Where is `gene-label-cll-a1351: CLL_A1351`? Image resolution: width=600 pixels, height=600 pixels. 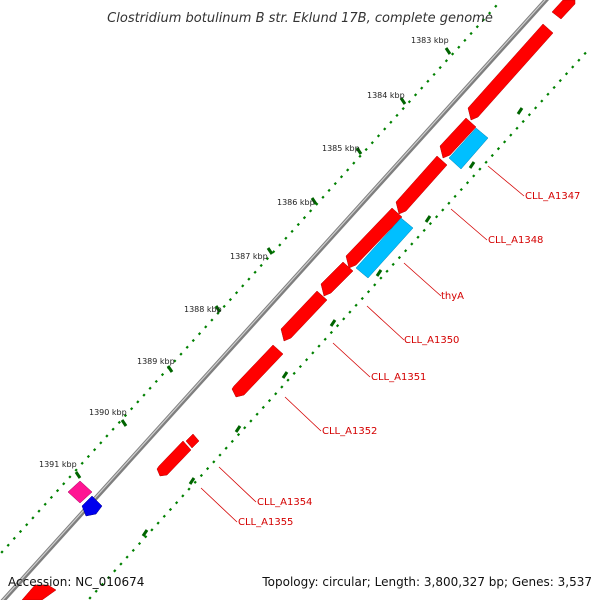
gene-label-cll-a1351: CLL_A1351 is located at coordinates (398, 377).